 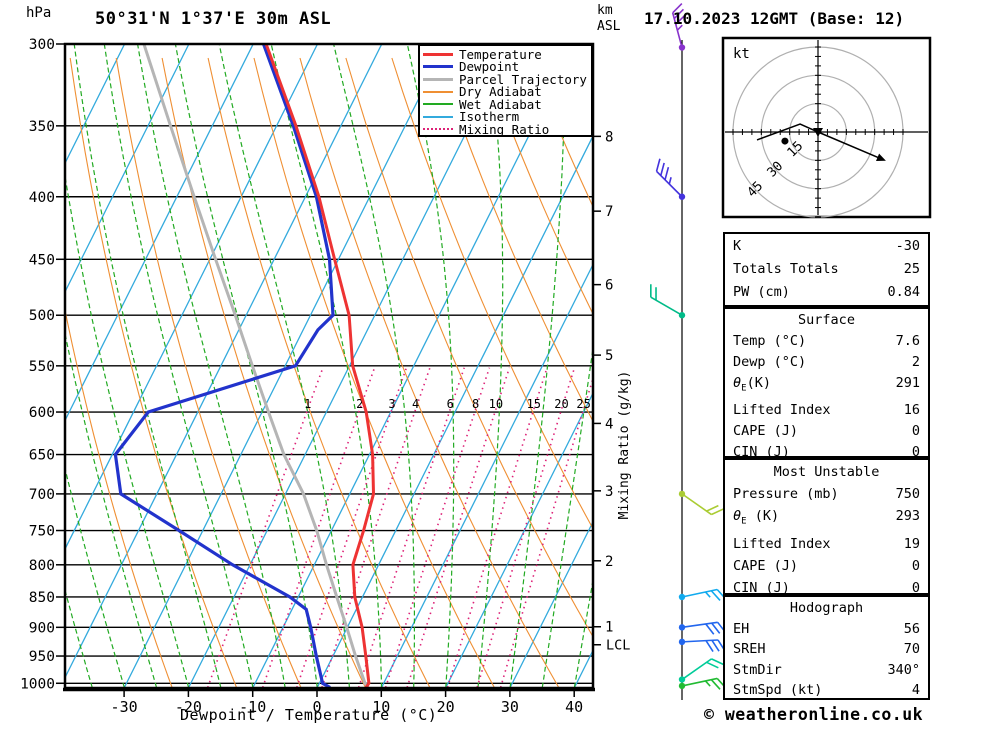 What do you see at coordinates (761, 451) in the screenshot?
I see `row-label: CIN (J)` at bounding box center [761, 451].